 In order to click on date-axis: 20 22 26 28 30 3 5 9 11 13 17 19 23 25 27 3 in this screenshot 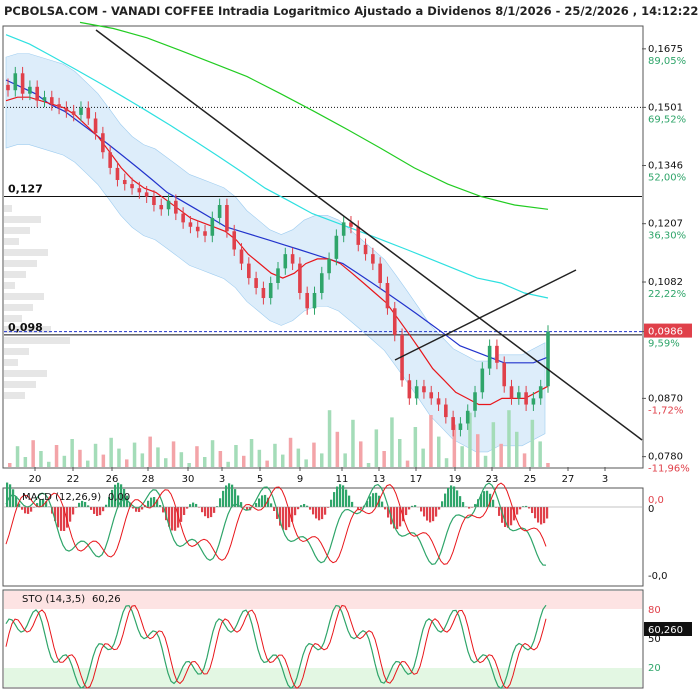, I will do `click(318, 476)`.